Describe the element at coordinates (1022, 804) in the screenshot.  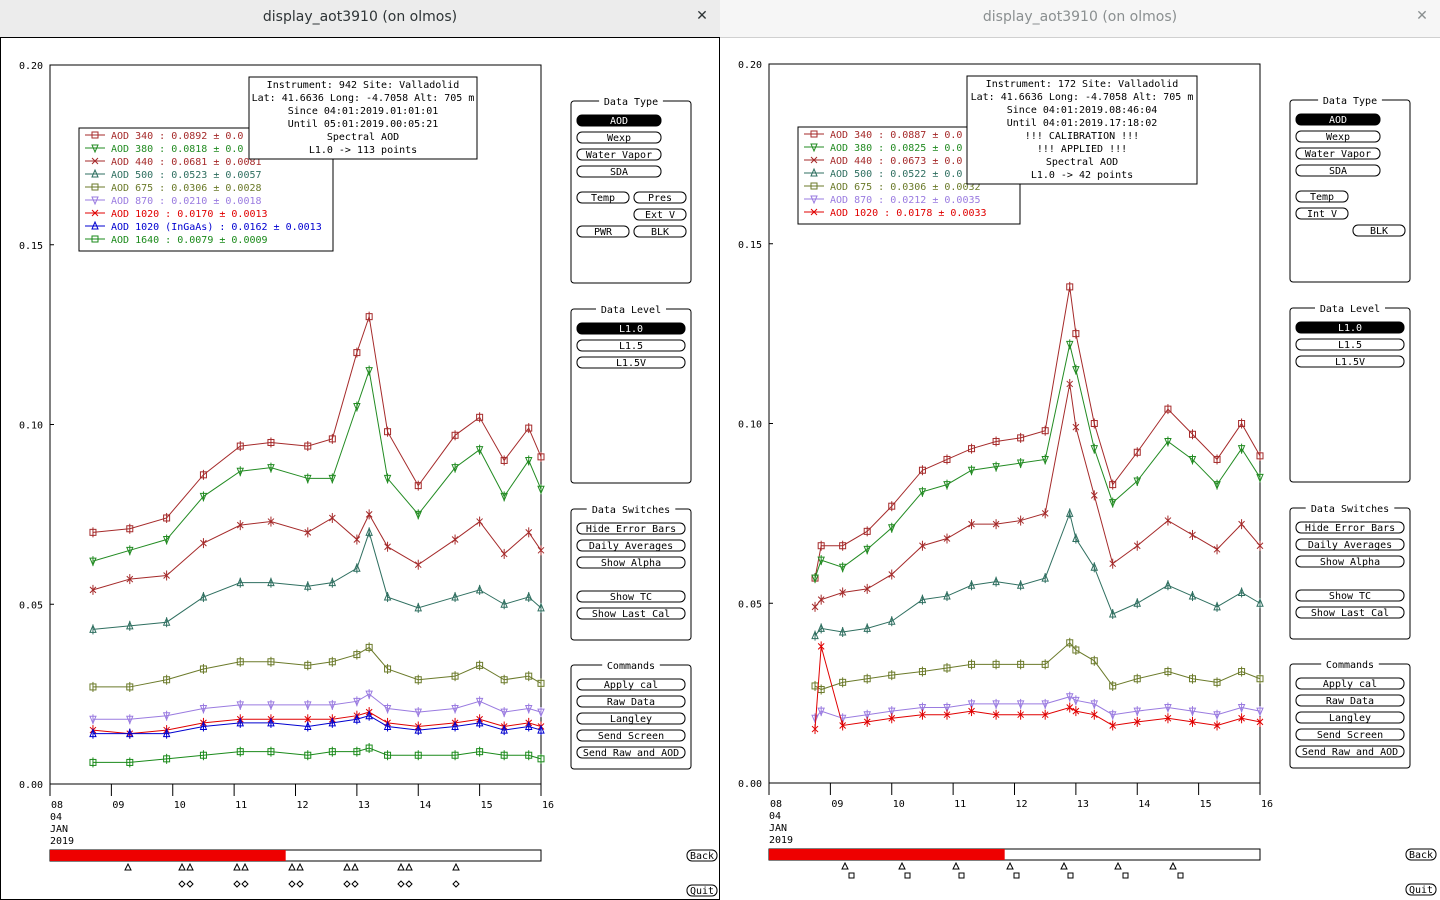
I see `x-tick-label: 12` at that location.